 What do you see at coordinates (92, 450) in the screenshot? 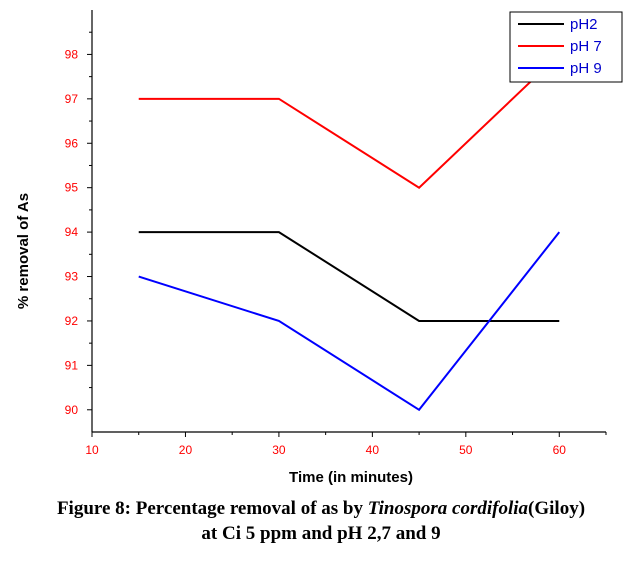
I see `x-tick-label: 10` at bounding box center [92, 450].